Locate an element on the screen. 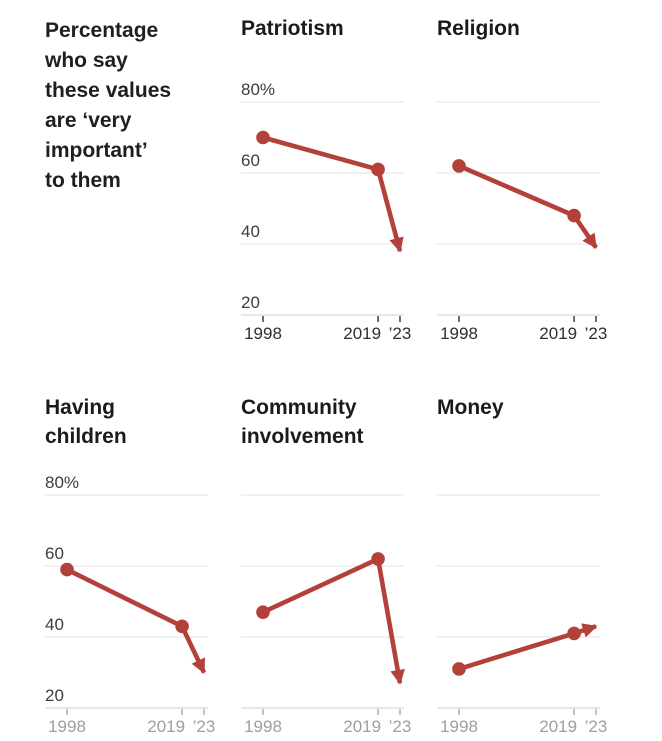  chart-canvas-patriotism: 80% 60 40 20 1998 2019 ’23 is located at coordinates (326, 211).